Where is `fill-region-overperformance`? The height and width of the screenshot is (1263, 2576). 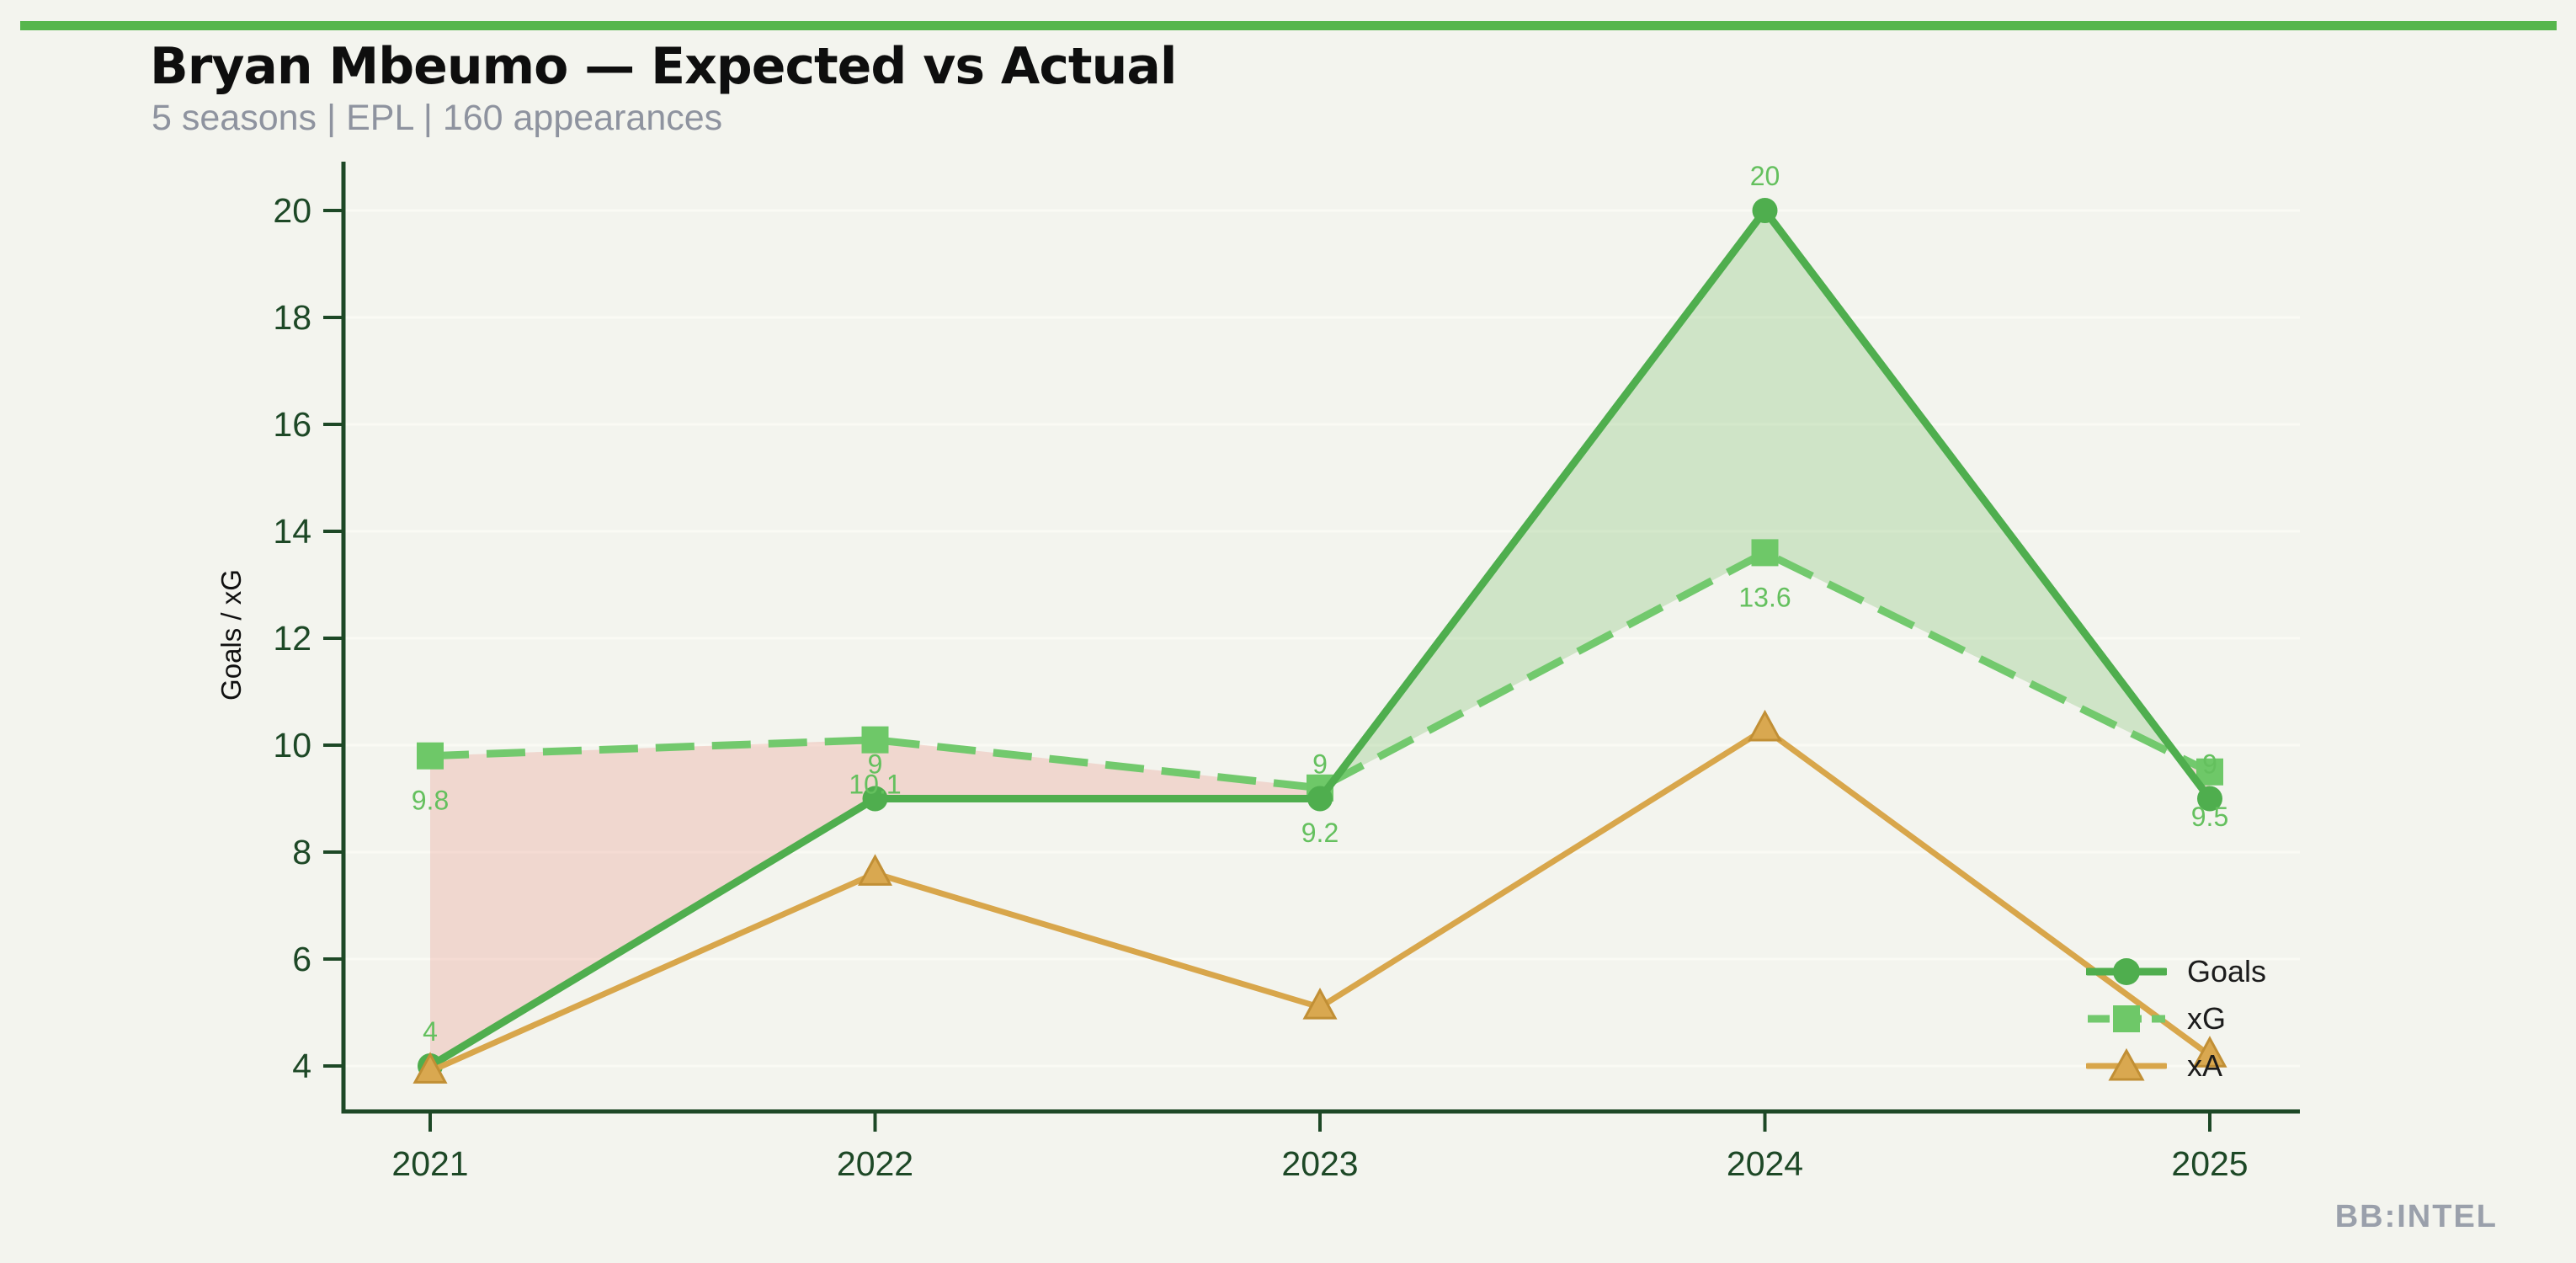 fill-region-overperformance is located at coordinates (1756, 495).